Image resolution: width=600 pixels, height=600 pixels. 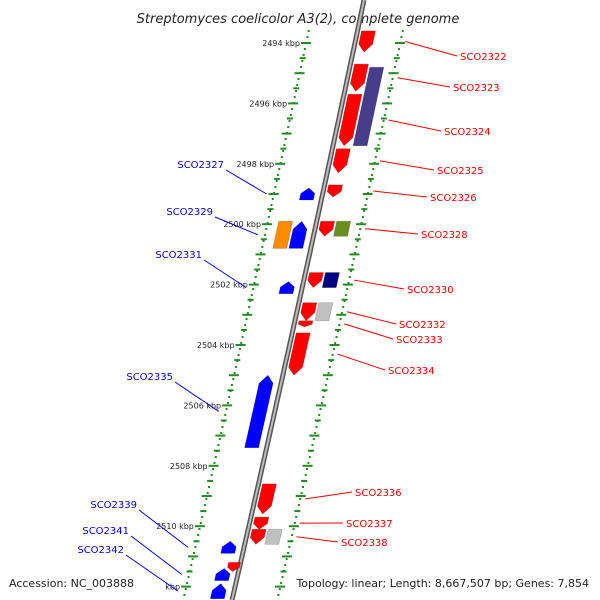 I want to click on gene-sco2333, so click(x=305, y=324).